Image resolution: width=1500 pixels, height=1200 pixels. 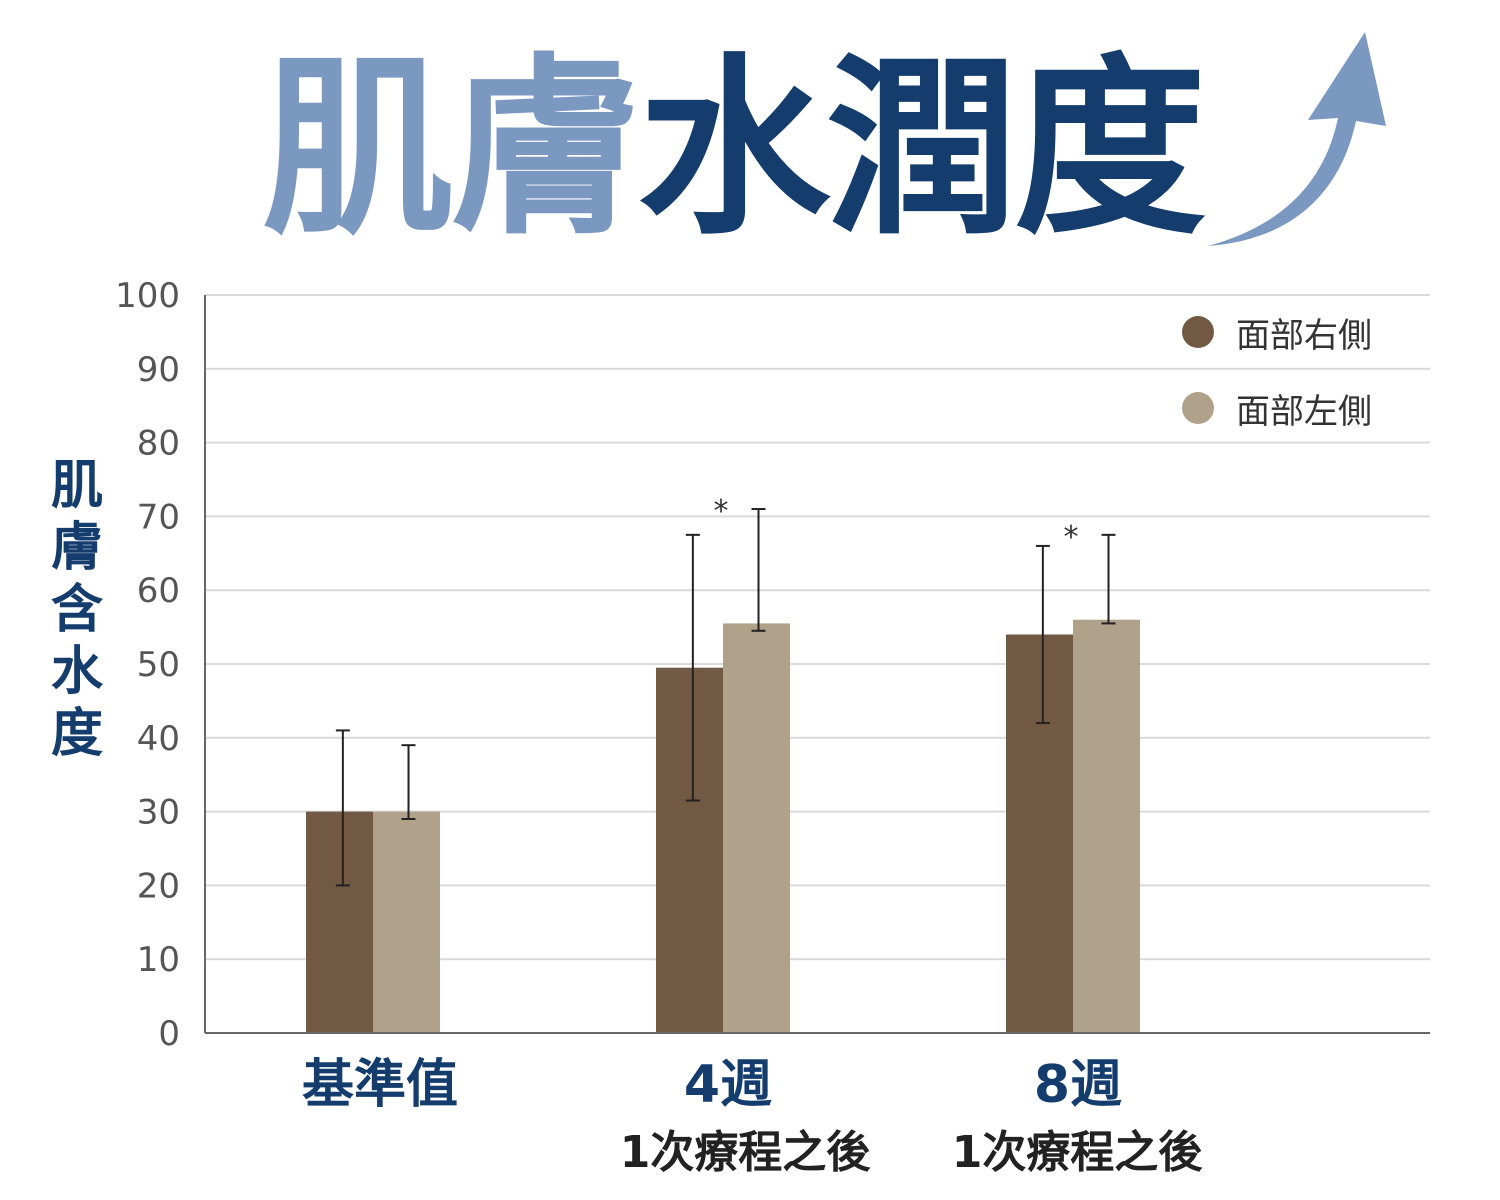 I want to click on x-category-label: 4週, so click(x=728, y=1085).